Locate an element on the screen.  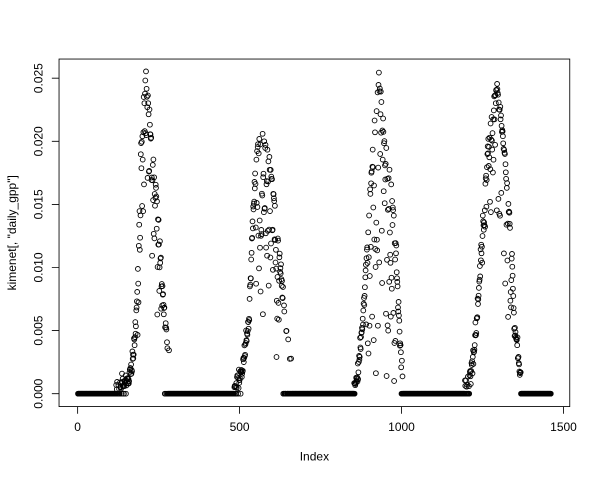
svg-text: Index is located at coordinates (314, 457).